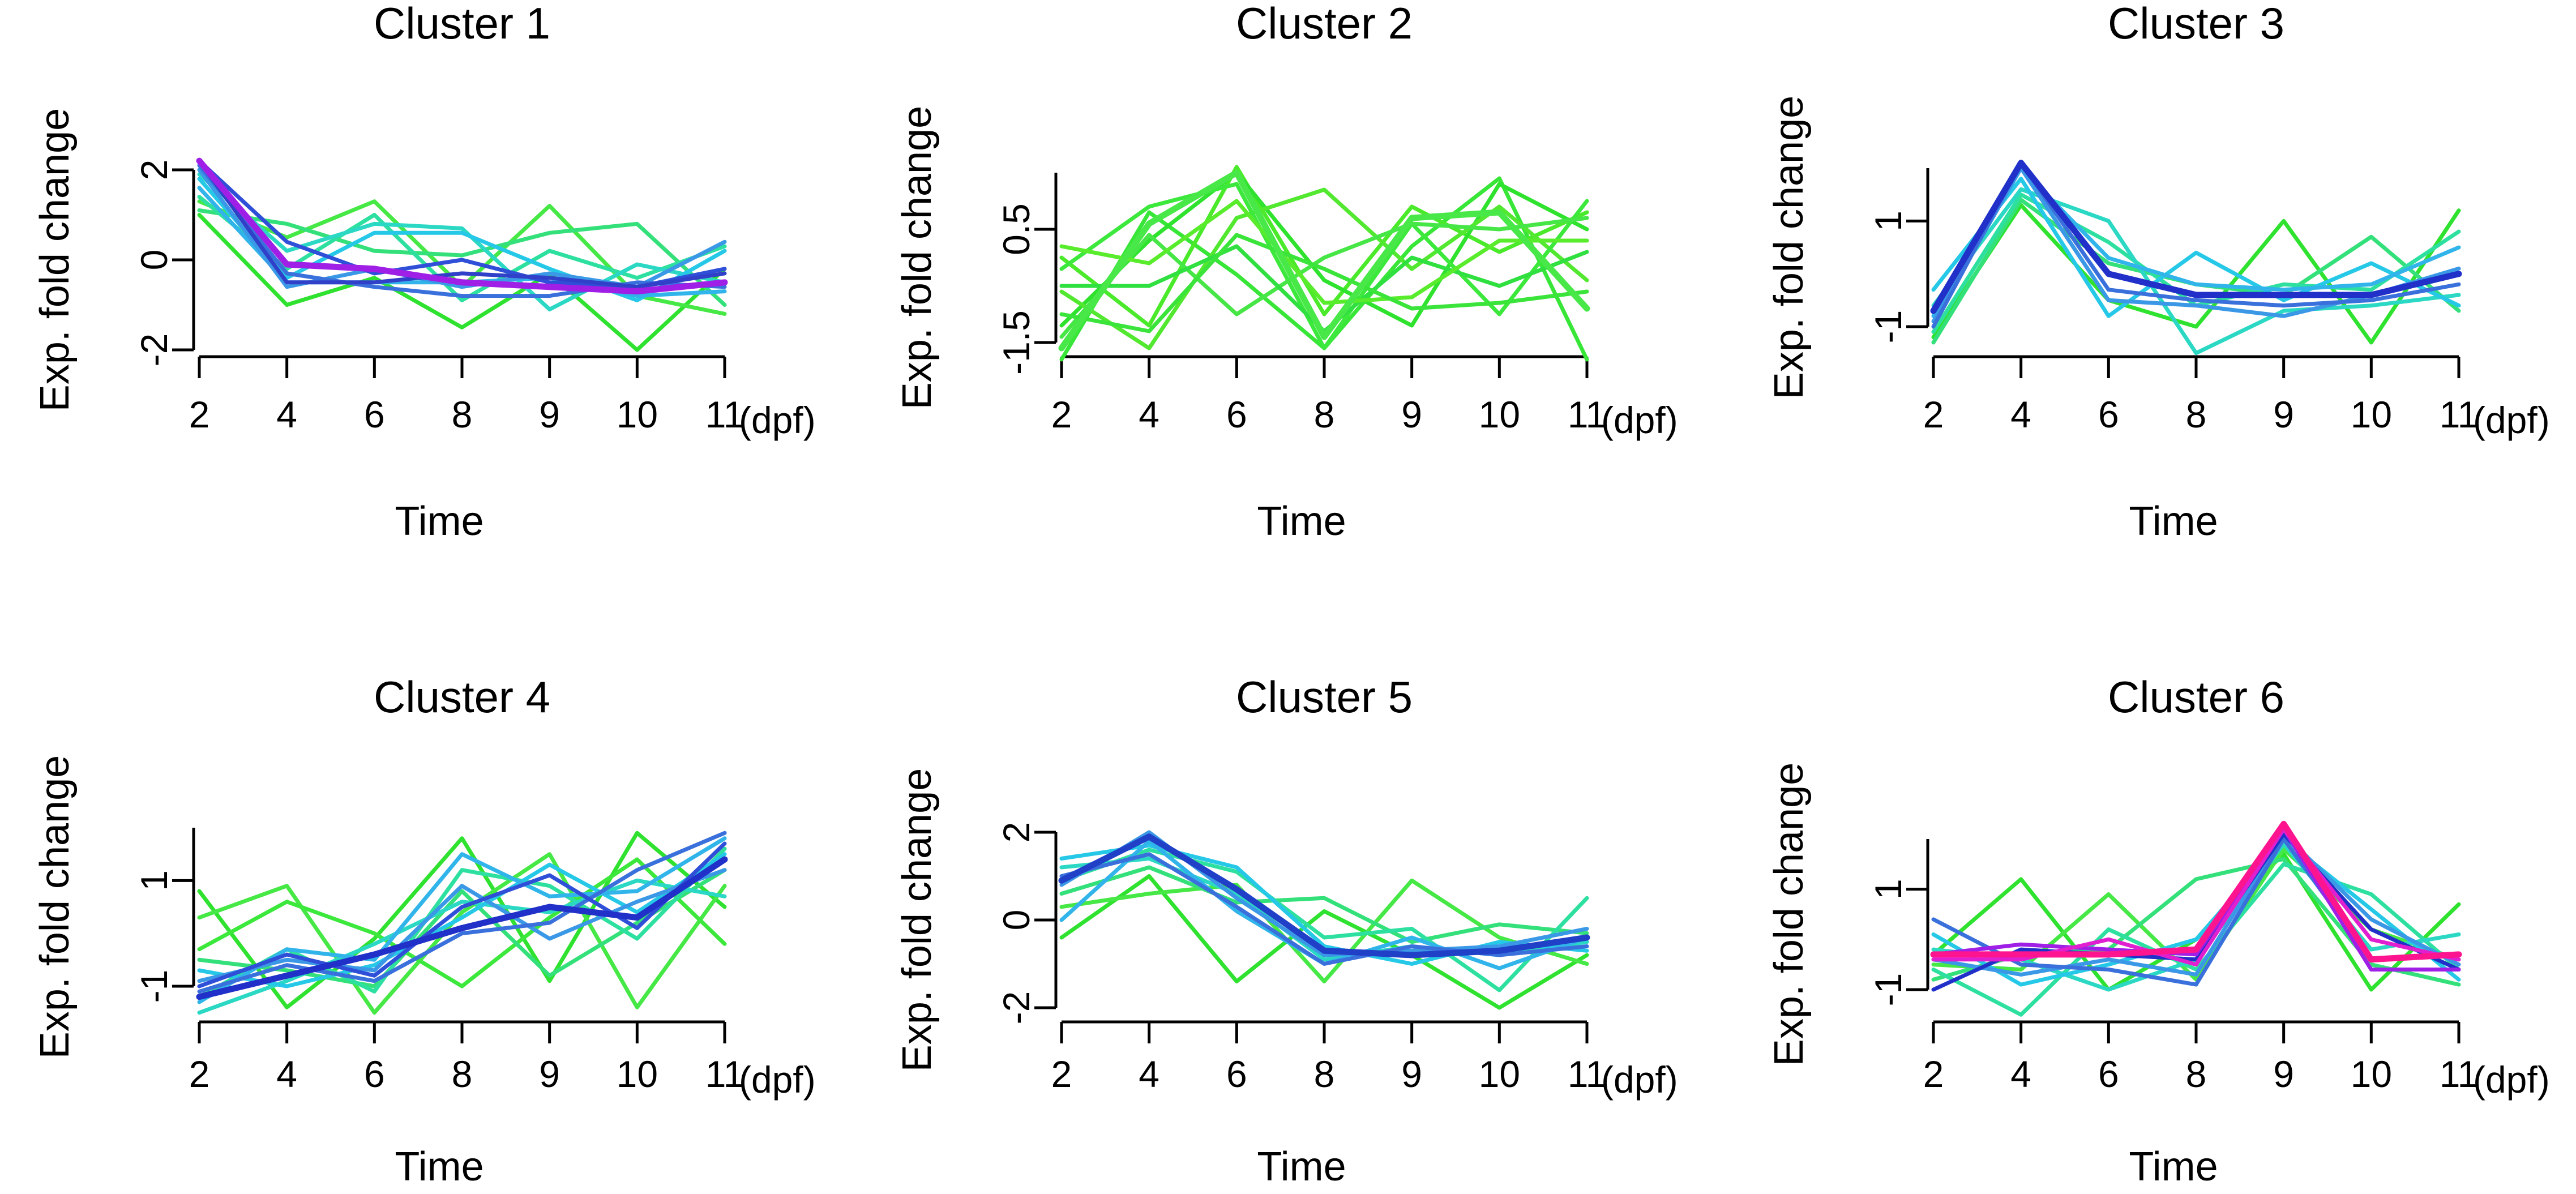  I want to click on panel-title: Cluster 6, so click(2196, 697).